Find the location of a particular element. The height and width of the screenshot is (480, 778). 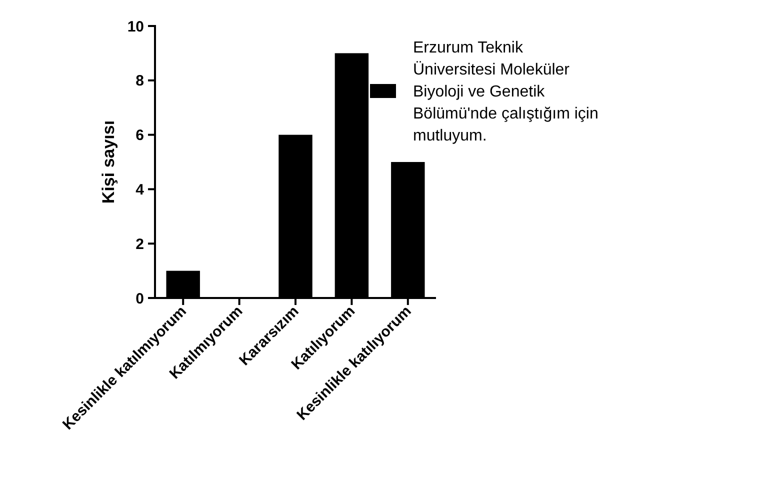

legend-label: Erzurum Teknik Üniversitesi Moleküler Biyoloji ve Genetik Bölümü'nde çalıştığım için mutluyum. is located at coordinates (505, 91).